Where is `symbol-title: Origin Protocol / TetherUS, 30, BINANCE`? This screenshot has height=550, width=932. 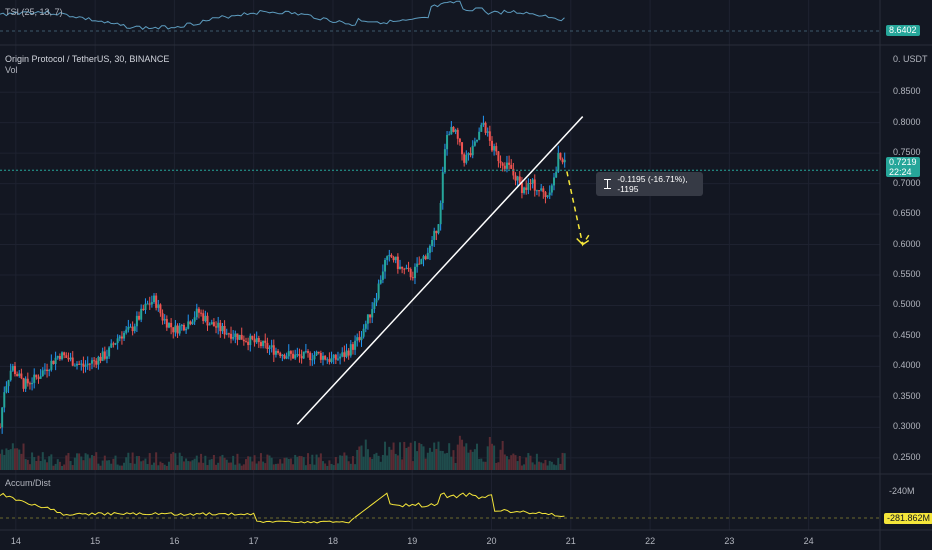 symbol-title: Origin Protocol / TetherUS, 30, BINANCE is located at coordinates (87, 59).